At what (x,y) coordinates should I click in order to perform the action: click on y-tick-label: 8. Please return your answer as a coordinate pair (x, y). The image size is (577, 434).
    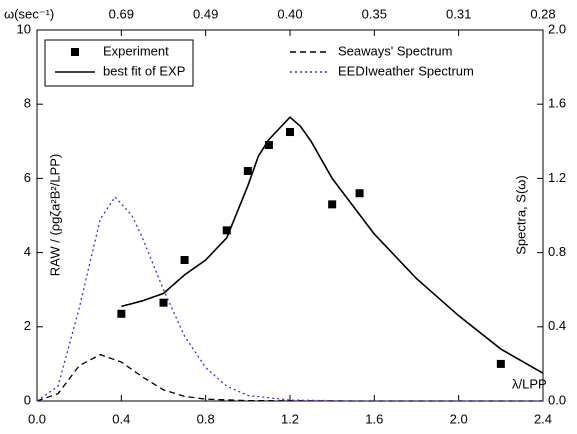
    Looking at the image, I should click on (27, 103).